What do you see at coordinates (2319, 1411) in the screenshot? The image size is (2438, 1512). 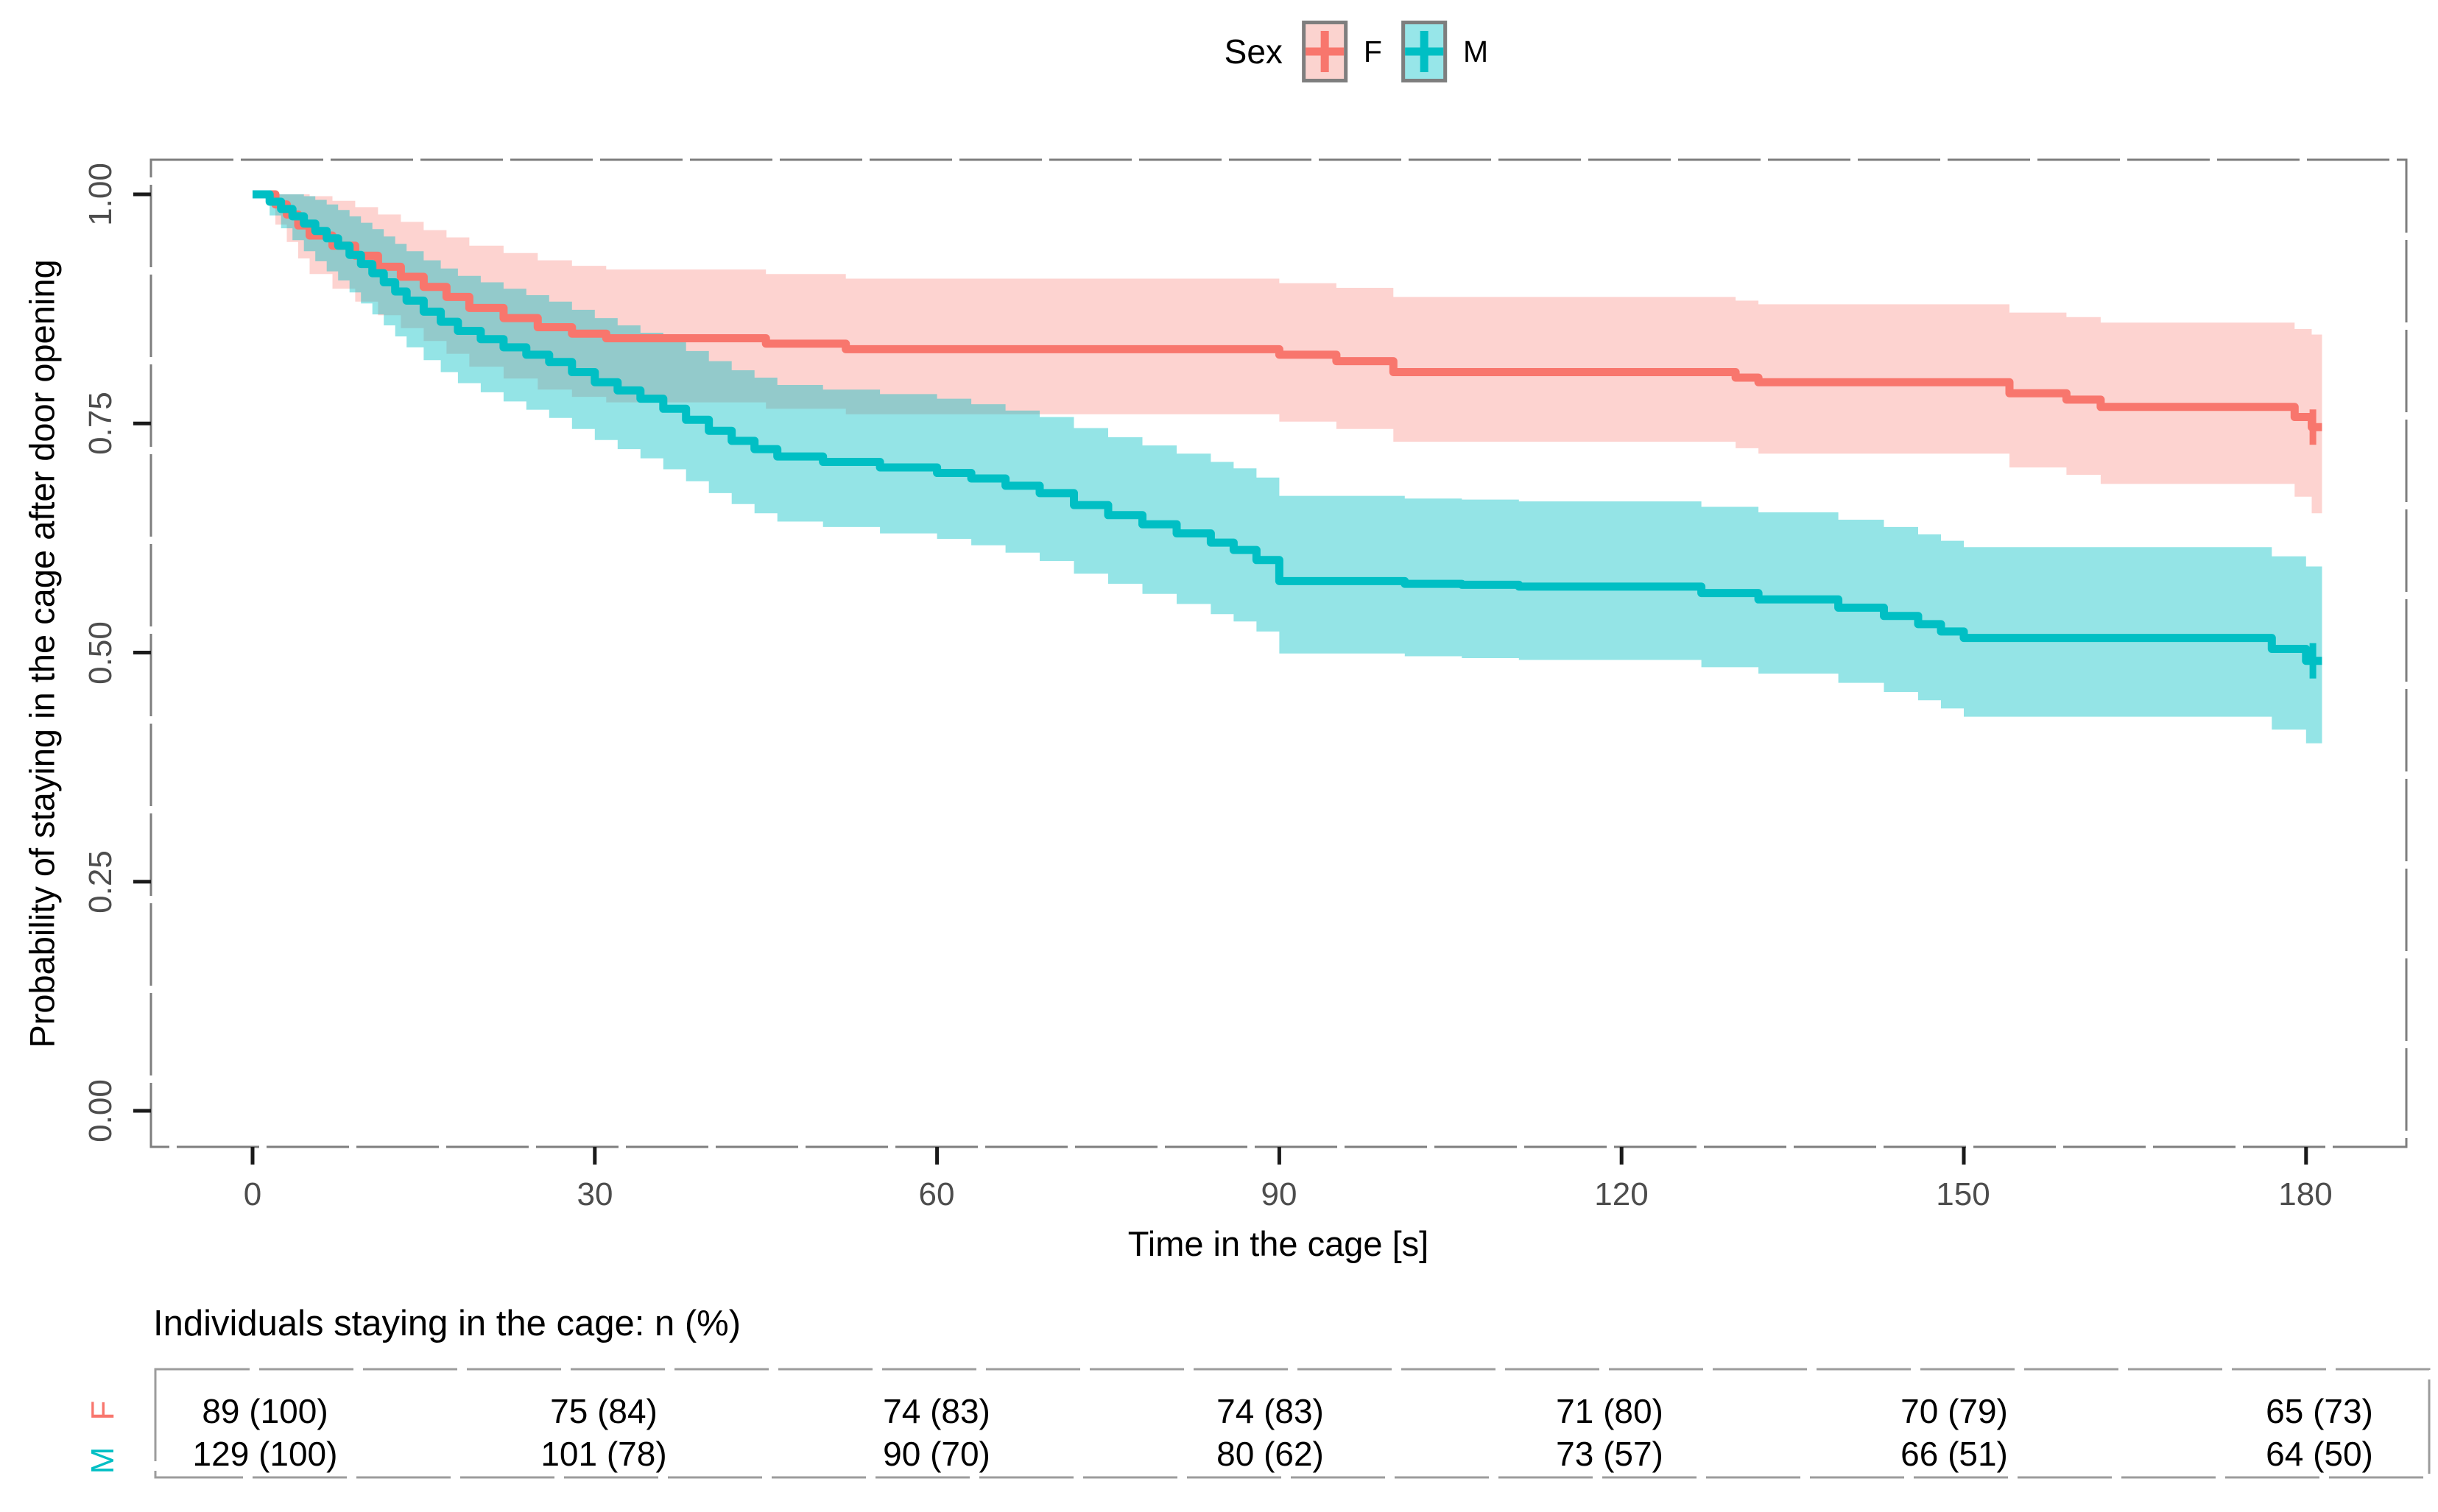 I see `risk-cell-f-180: 65 (73)` at bounding box center [2319, 1411].